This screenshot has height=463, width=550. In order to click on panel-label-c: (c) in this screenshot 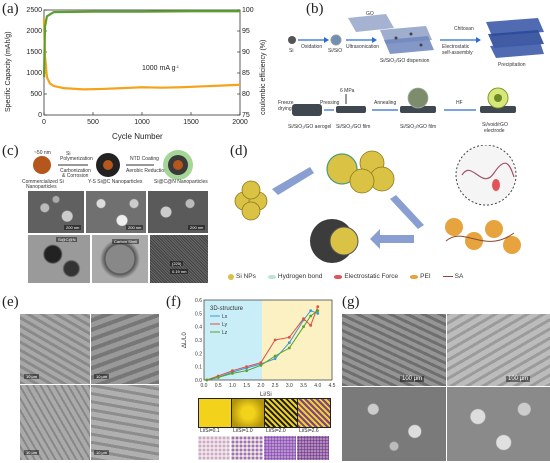, I will do `click(10, 152)`.